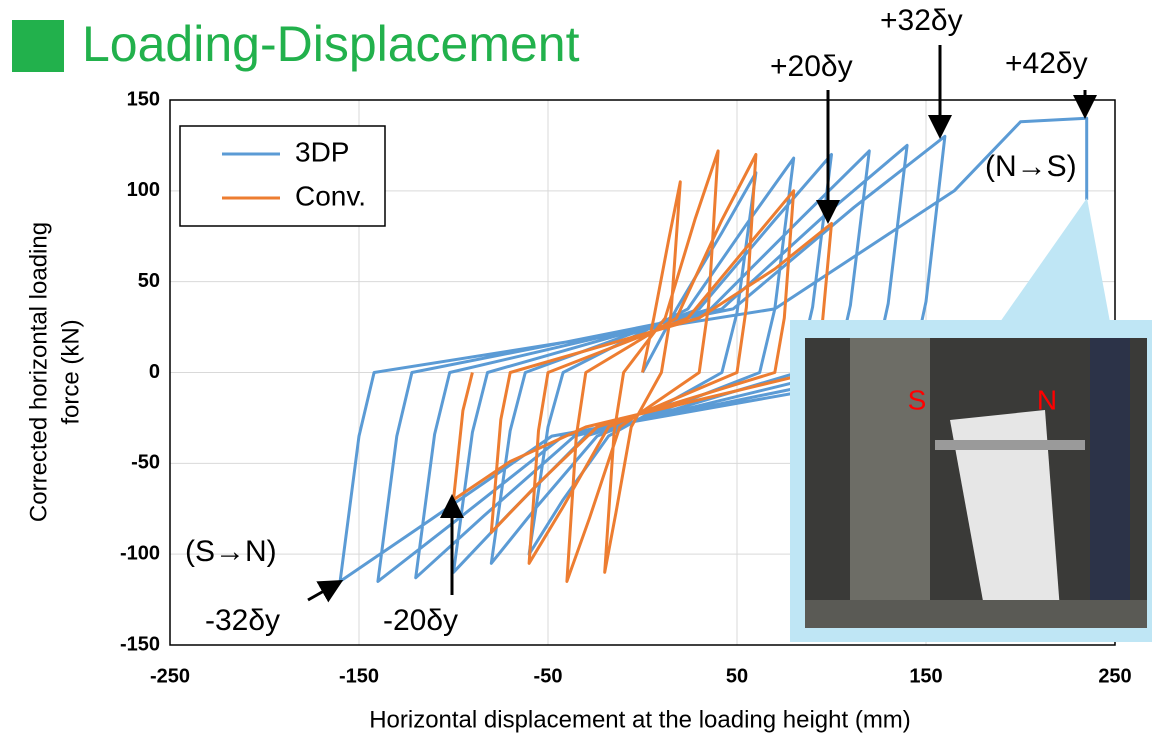 This screenshot has width=1152, height=746. Describe the element at coordinates (140, 553) in the screenshot. I see `y-tick-label: -100` at that location.